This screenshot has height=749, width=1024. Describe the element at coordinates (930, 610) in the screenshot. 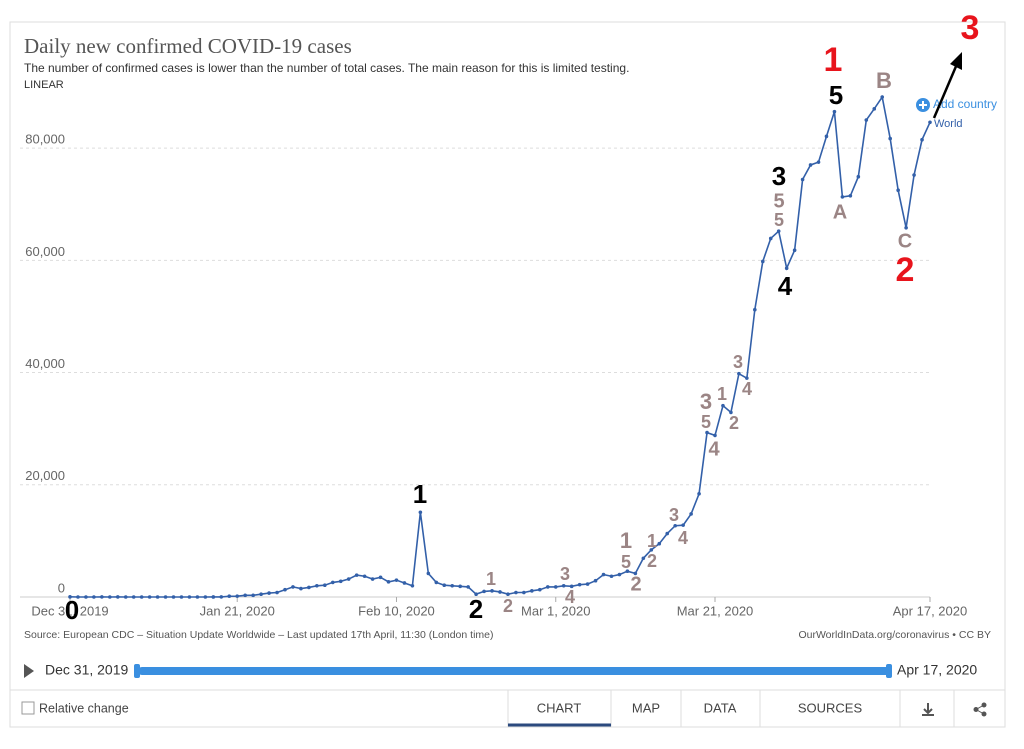

I see `x-tick-label: Apr 17, 2020` at that location.